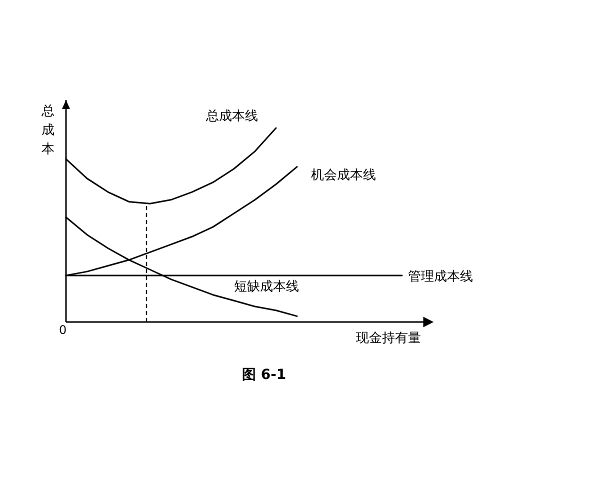  I want to click on series-label: 机会成本线, so click(343, 175).